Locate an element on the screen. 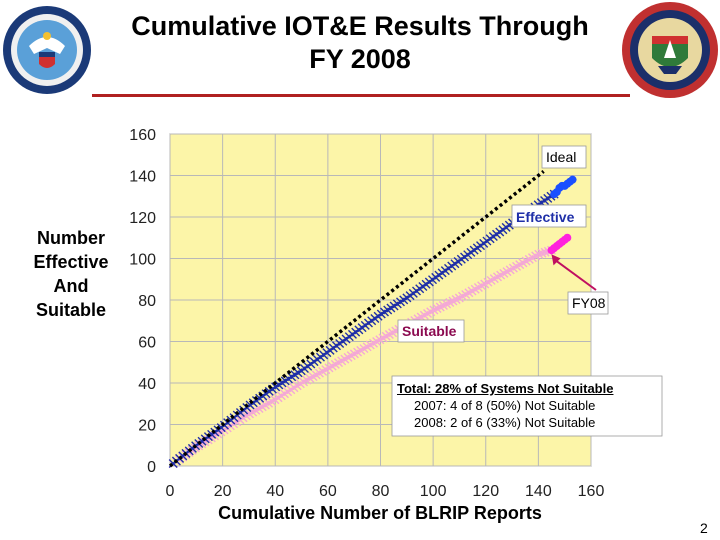 The image size is (720, 540). fy08-label: FY08 is located at coordinates (589, 303).